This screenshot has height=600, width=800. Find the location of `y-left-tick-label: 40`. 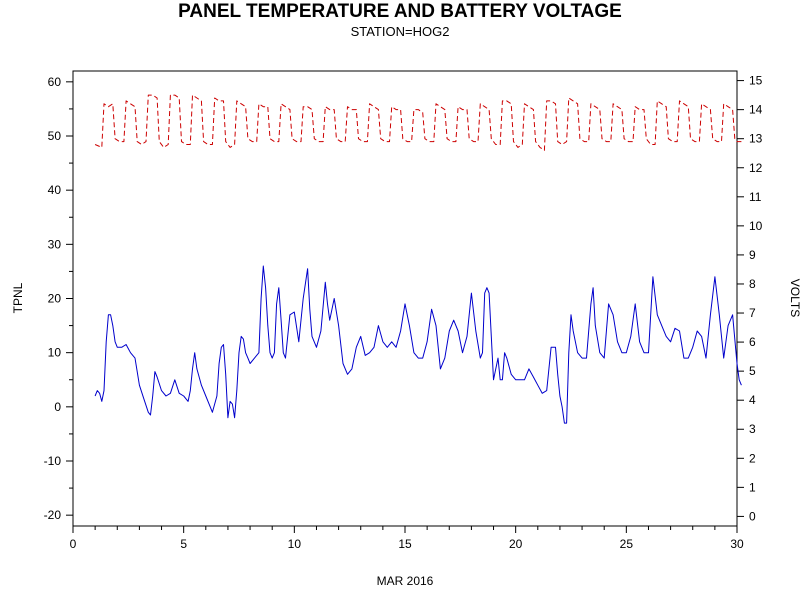

y-left-tick-label: 40 is located at coordinates (55, 190).